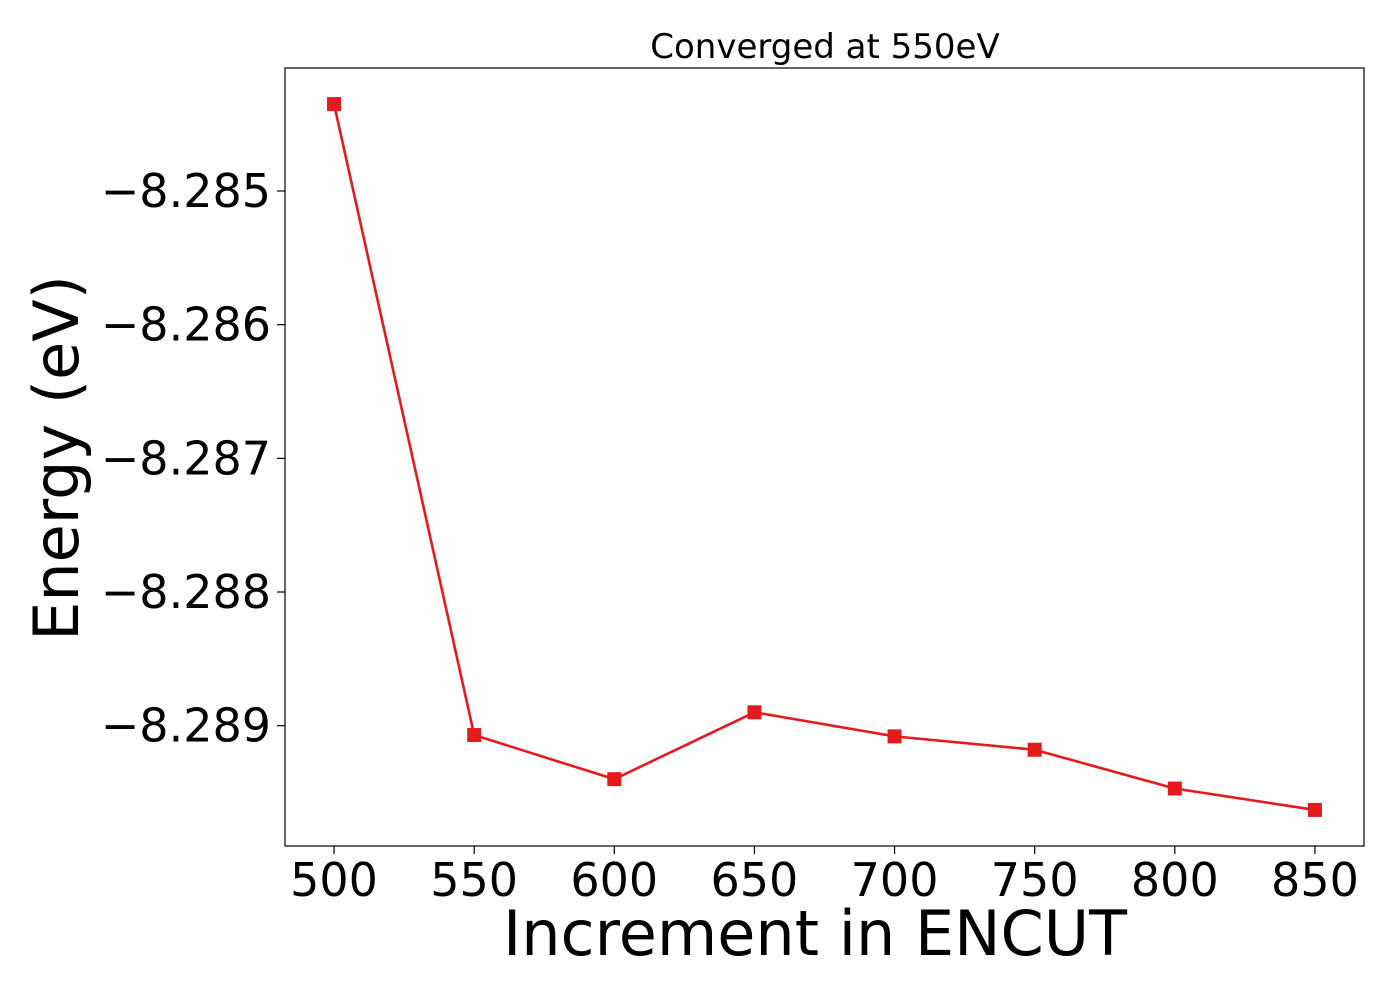  Describe the element at coordinates (755, 880) in the screenshot. I see `x-tick-label: 650` at that location.